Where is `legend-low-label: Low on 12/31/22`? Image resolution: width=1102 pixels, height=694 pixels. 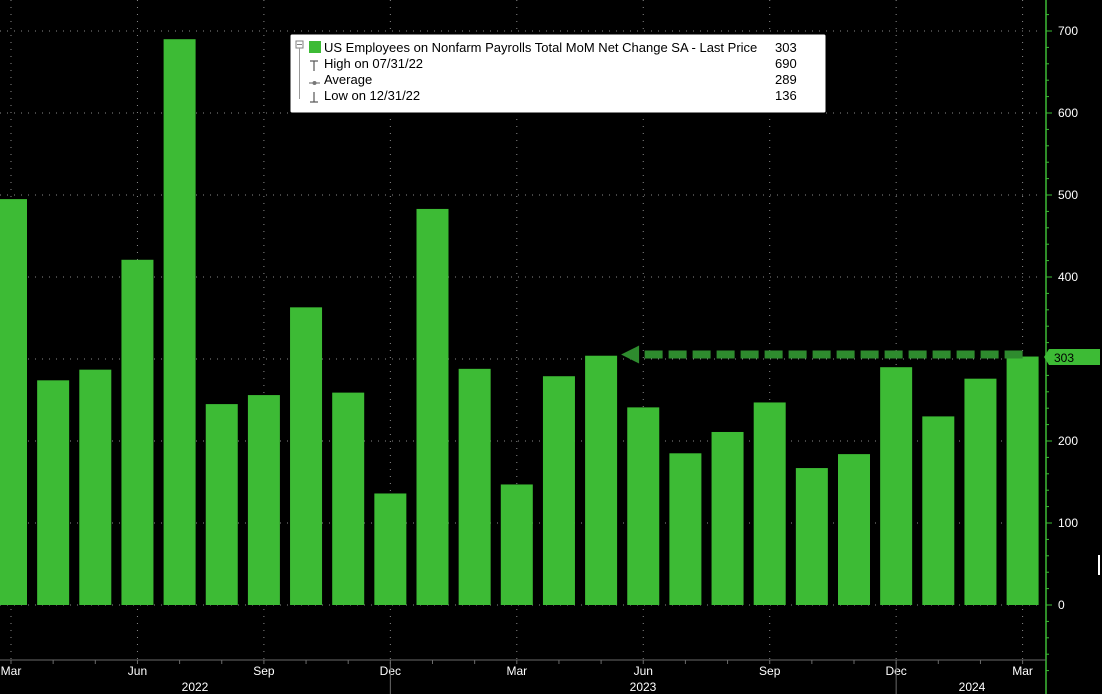
legend-low-label: Low on 12/31/22 is located at coordinates (372, 95).